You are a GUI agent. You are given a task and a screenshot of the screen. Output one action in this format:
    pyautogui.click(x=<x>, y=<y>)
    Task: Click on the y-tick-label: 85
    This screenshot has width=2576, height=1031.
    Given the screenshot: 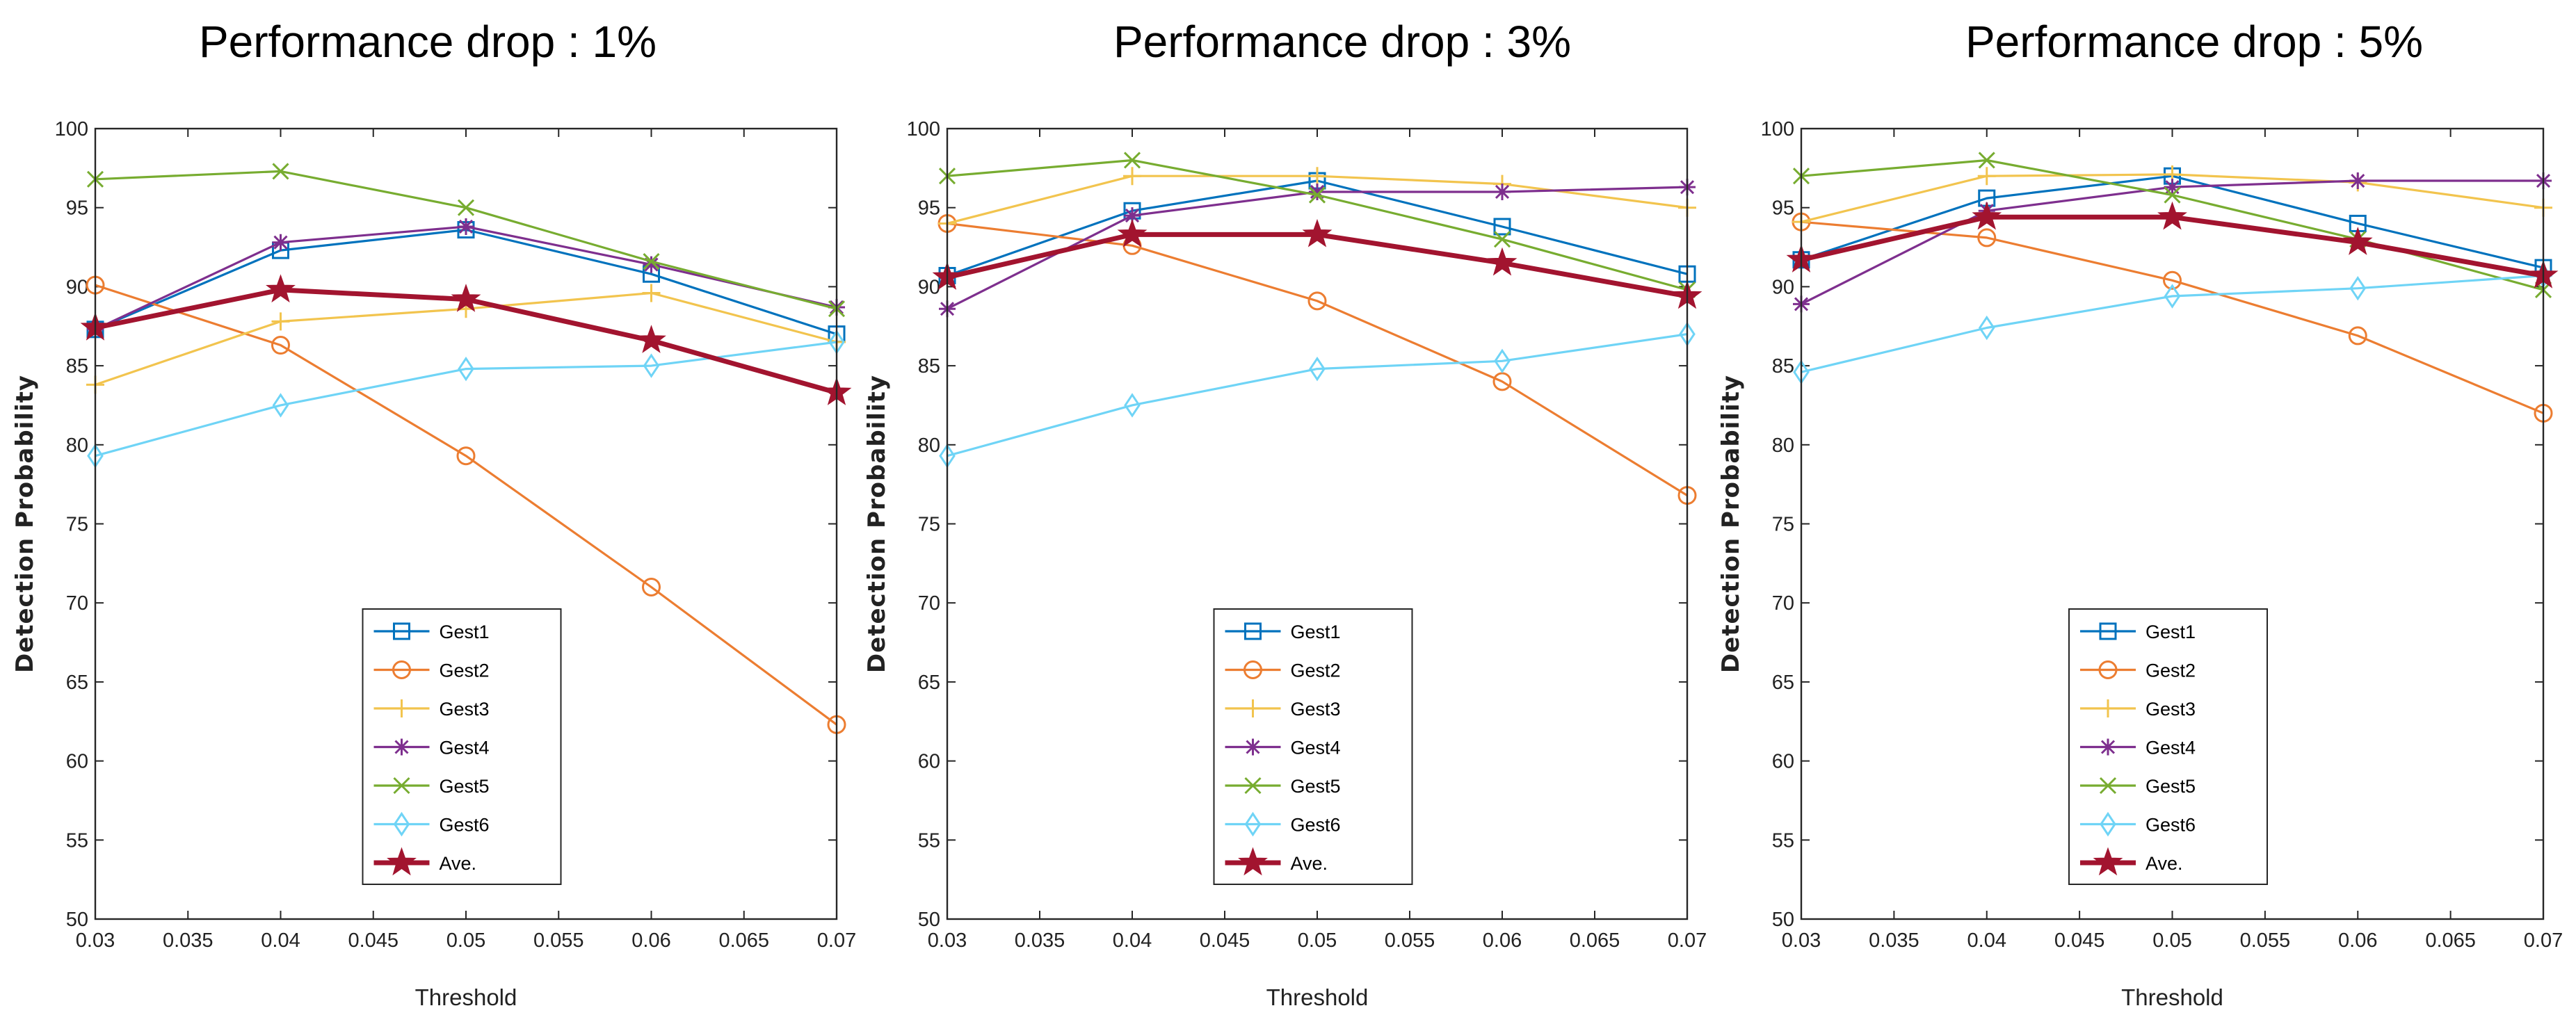 What is the action you would take?
    pyautogui.click(x=929, y=366)
    